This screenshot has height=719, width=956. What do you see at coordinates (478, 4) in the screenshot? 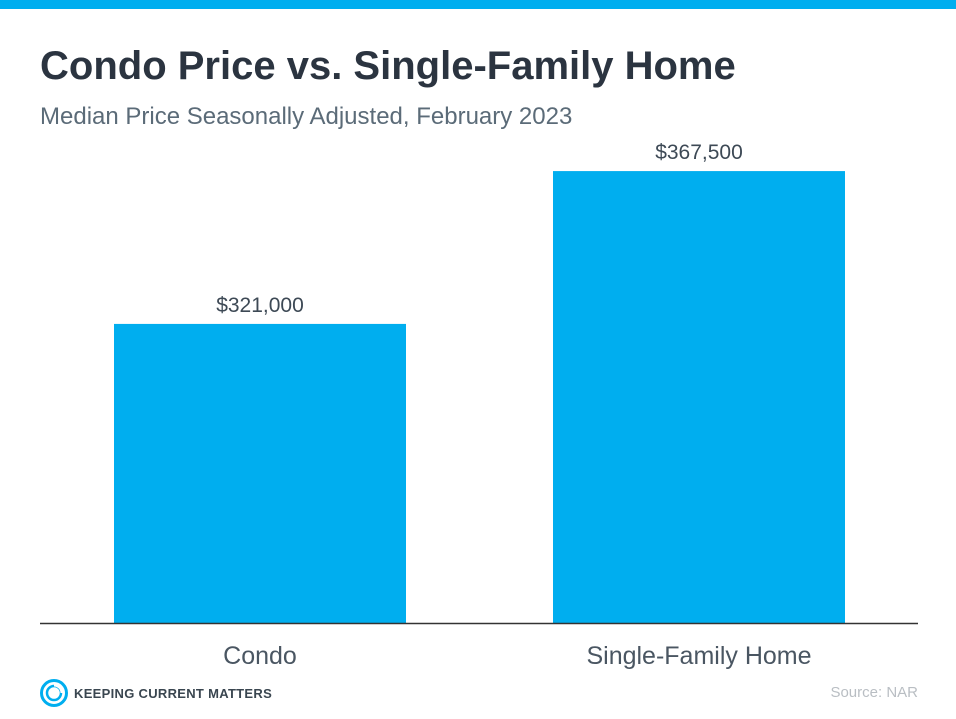
I see `top-accent-bar` at bounding box center [478, 4].